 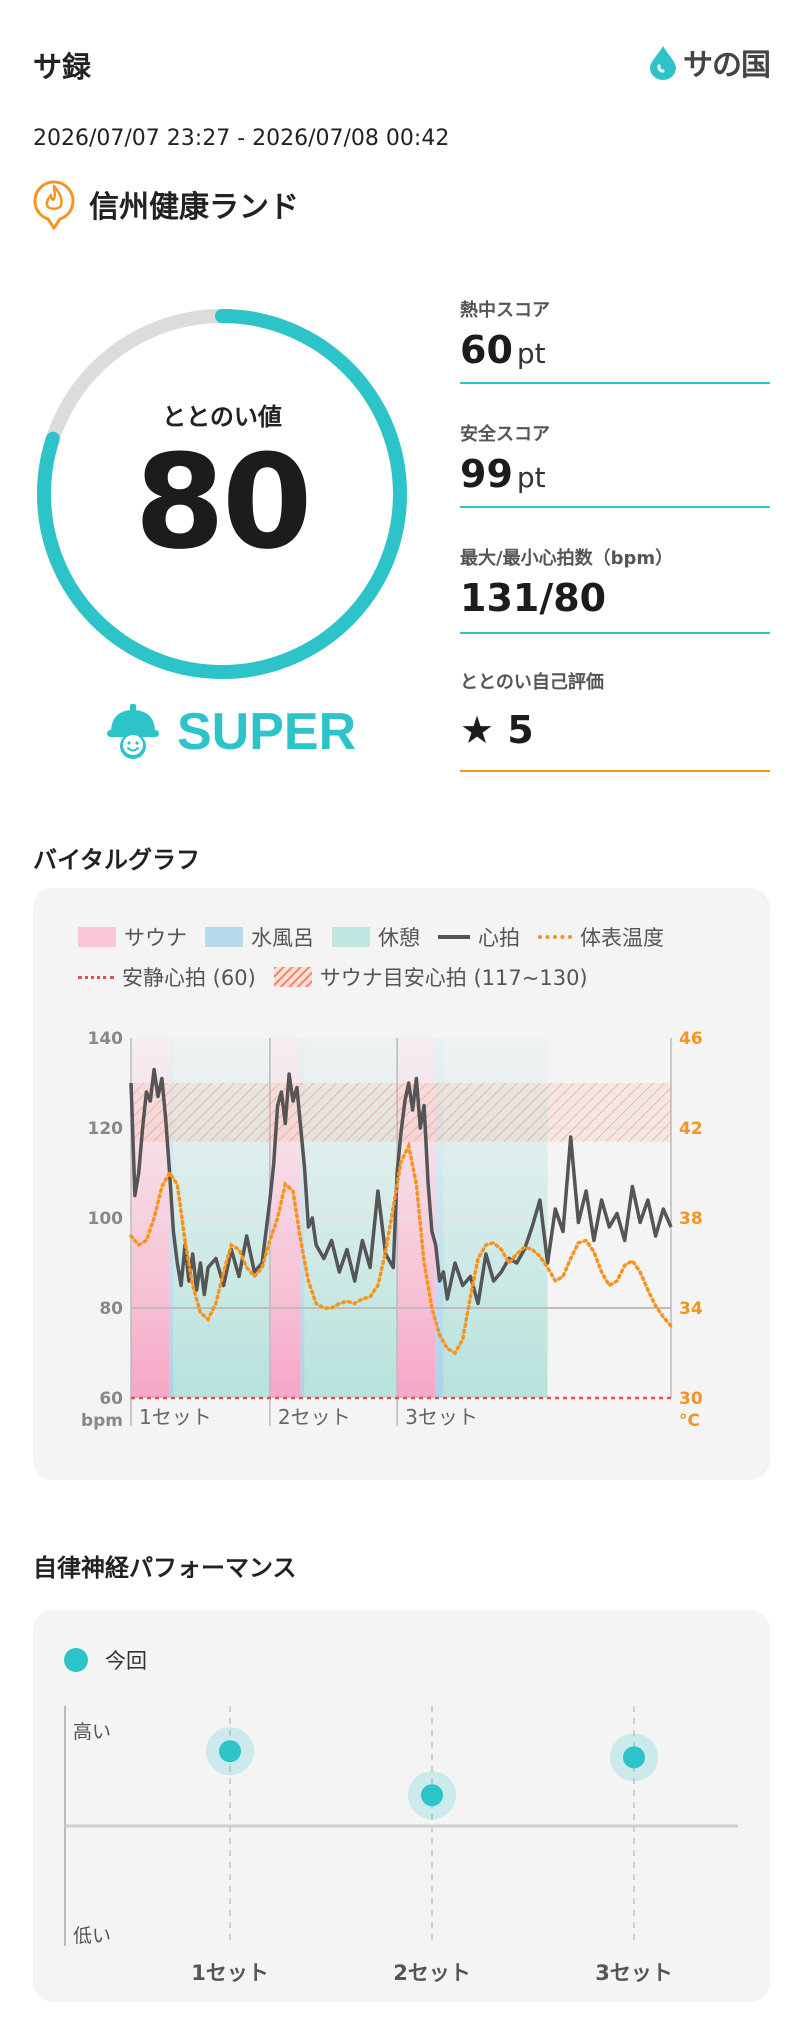 I want to click on y-tick-left: 120, so click(x=106, y=1129).